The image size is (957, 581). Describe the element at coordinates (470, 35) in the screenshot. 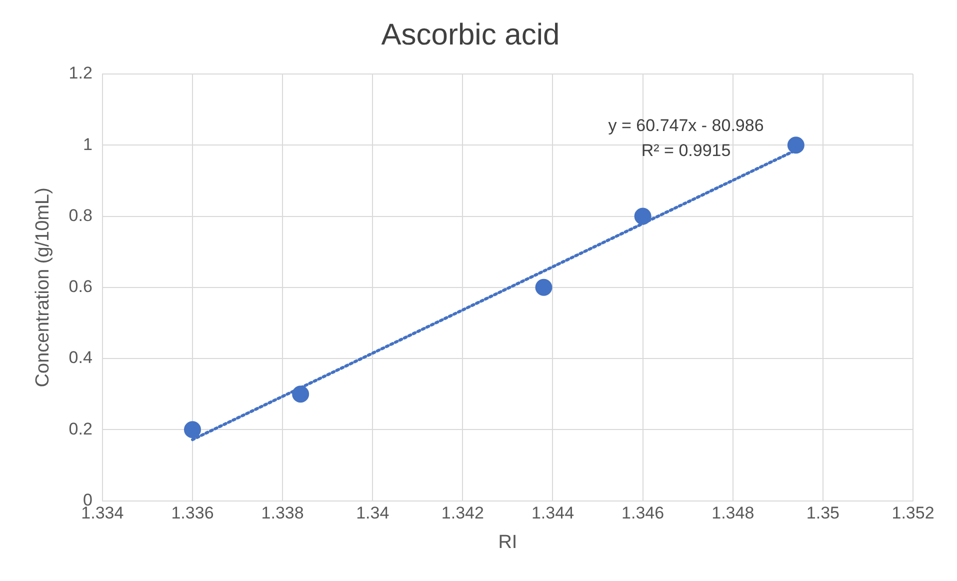

I see `chart-title: Ascorbic acid` at that location.